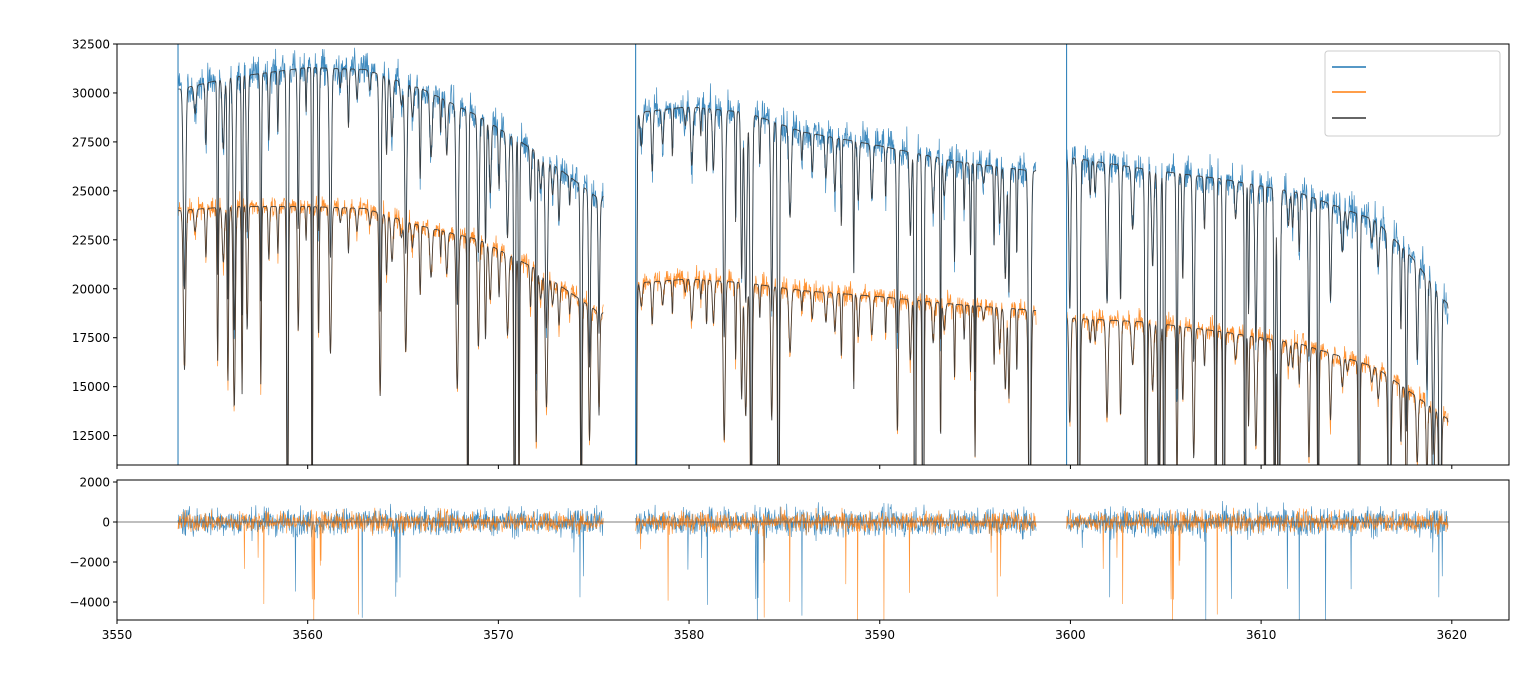 This screenshot has height=696, width=1523. Describe the element at coordinates (94, 483) in the screenshot. I see `residual-y-tick-label: 2000` at that location.